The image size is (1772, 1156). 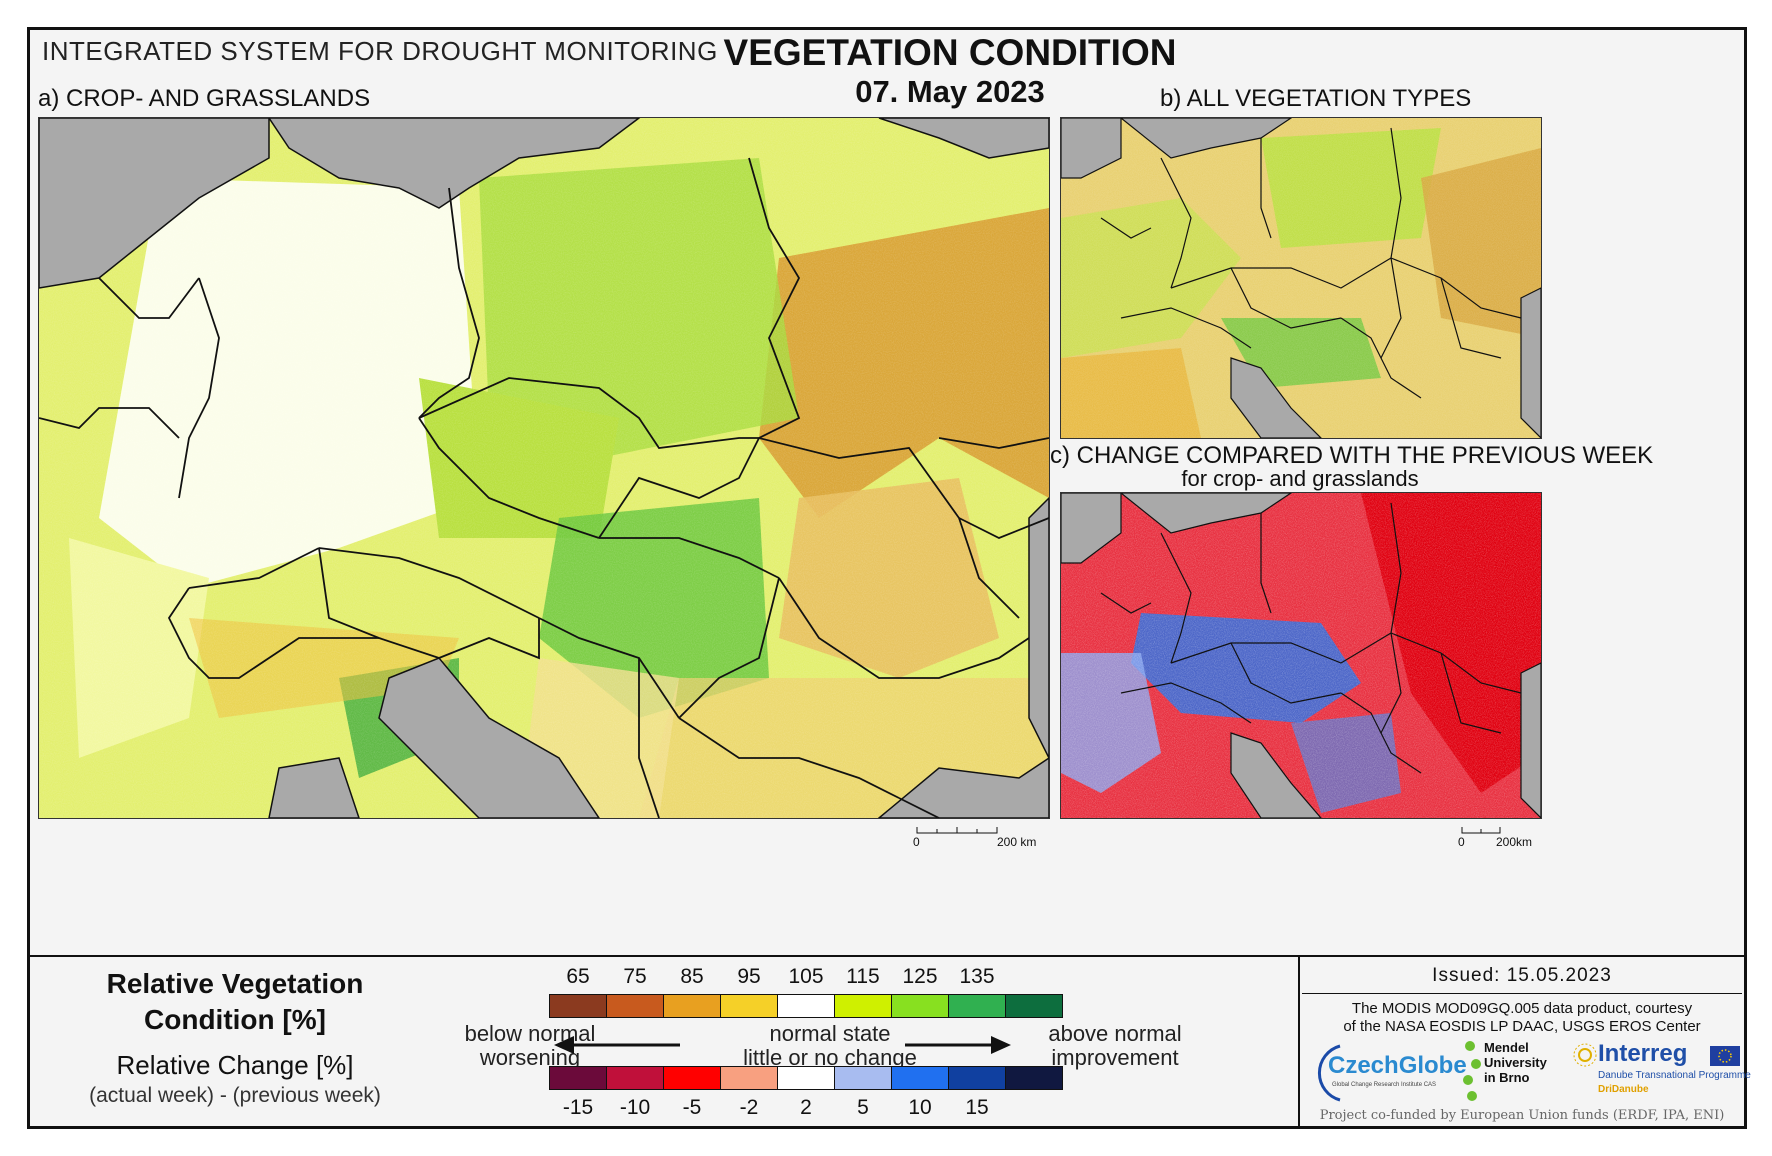 I want to click on rvc-tick-label: 65, so click(x=578, y=976).